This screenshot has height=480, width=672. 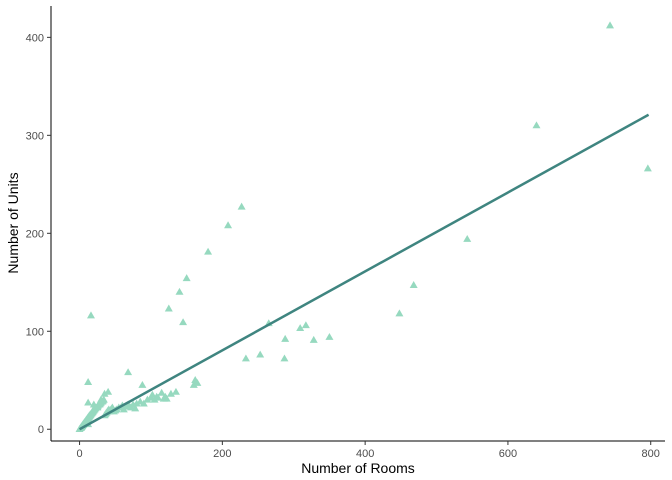 What do you see at coordinates (13, 222) in the screenshot?
I see `y-axis-title: Number of Units` at bounding box center [13, 222].